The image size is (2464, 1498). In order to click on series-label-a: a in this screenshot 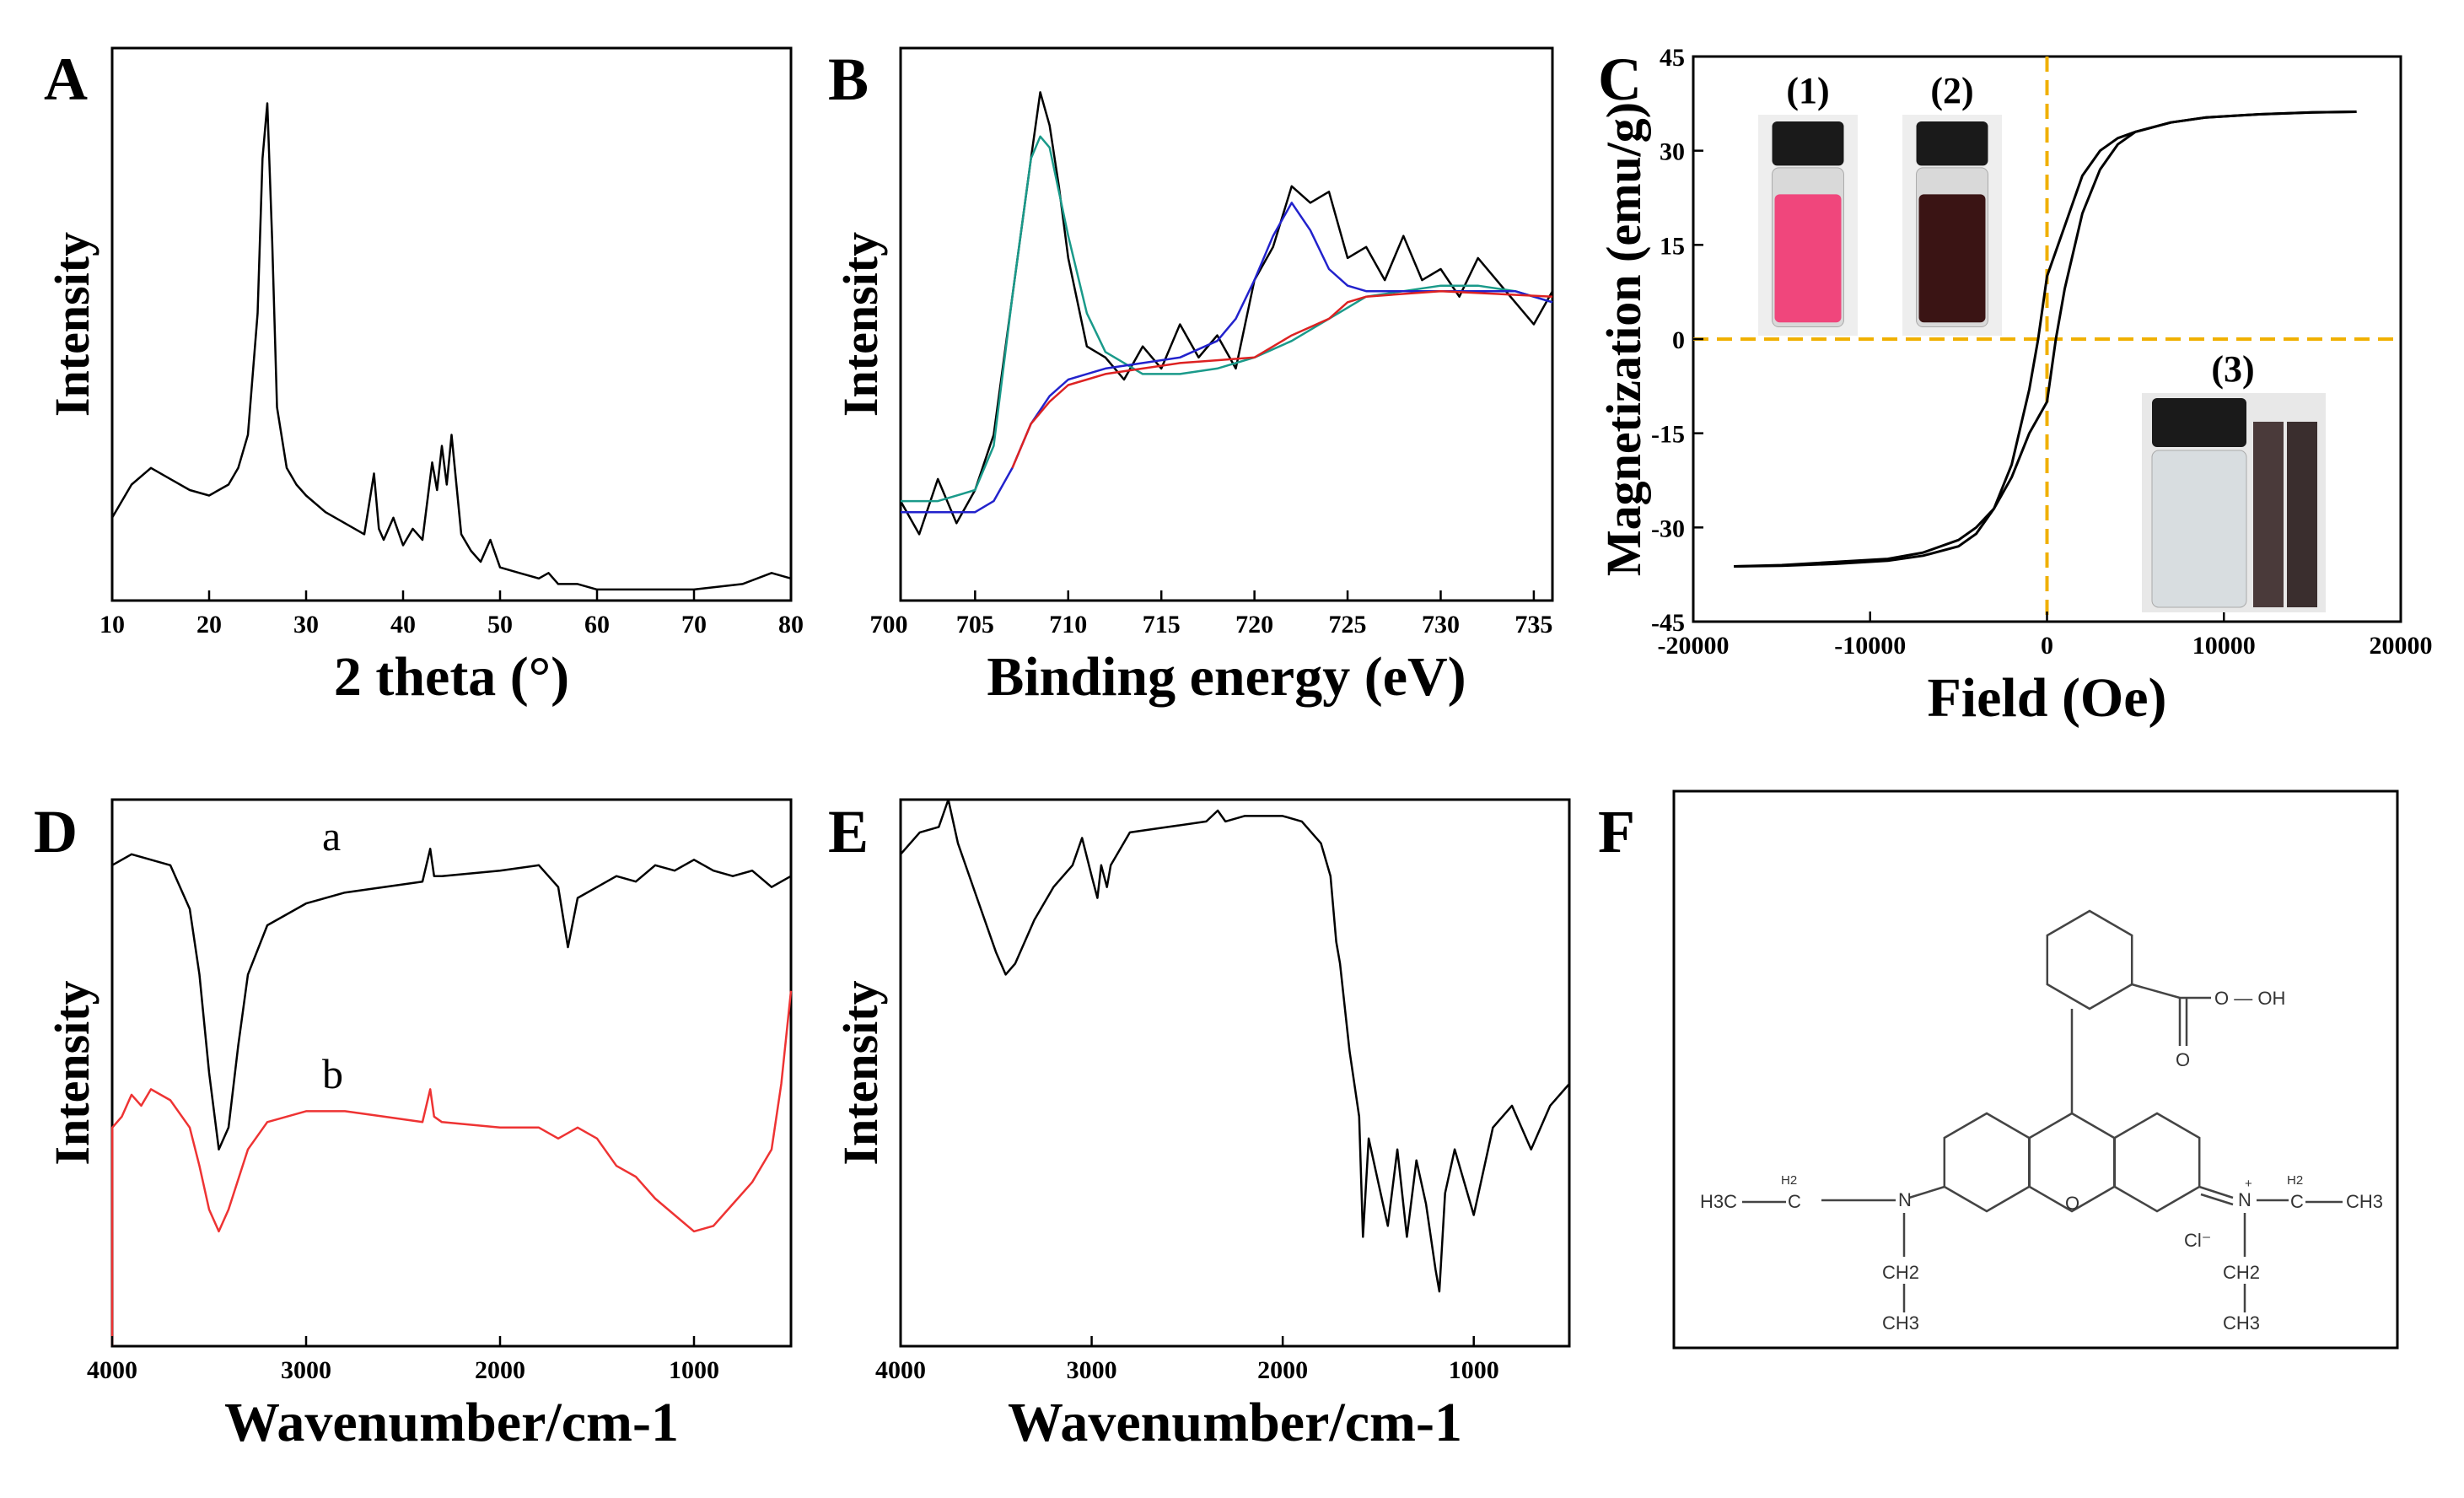, I will do `click(331, 835)`.